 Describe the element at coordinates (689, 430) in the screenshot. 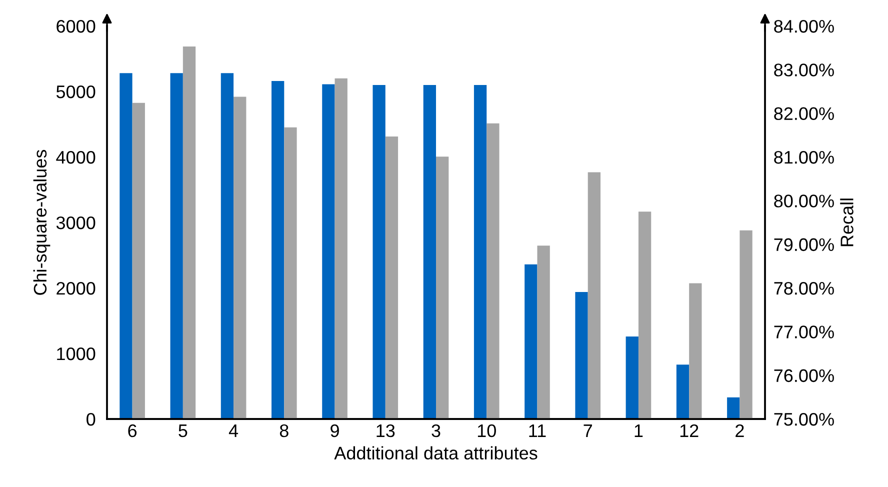

I see `x-tick-label: 12` at that location.